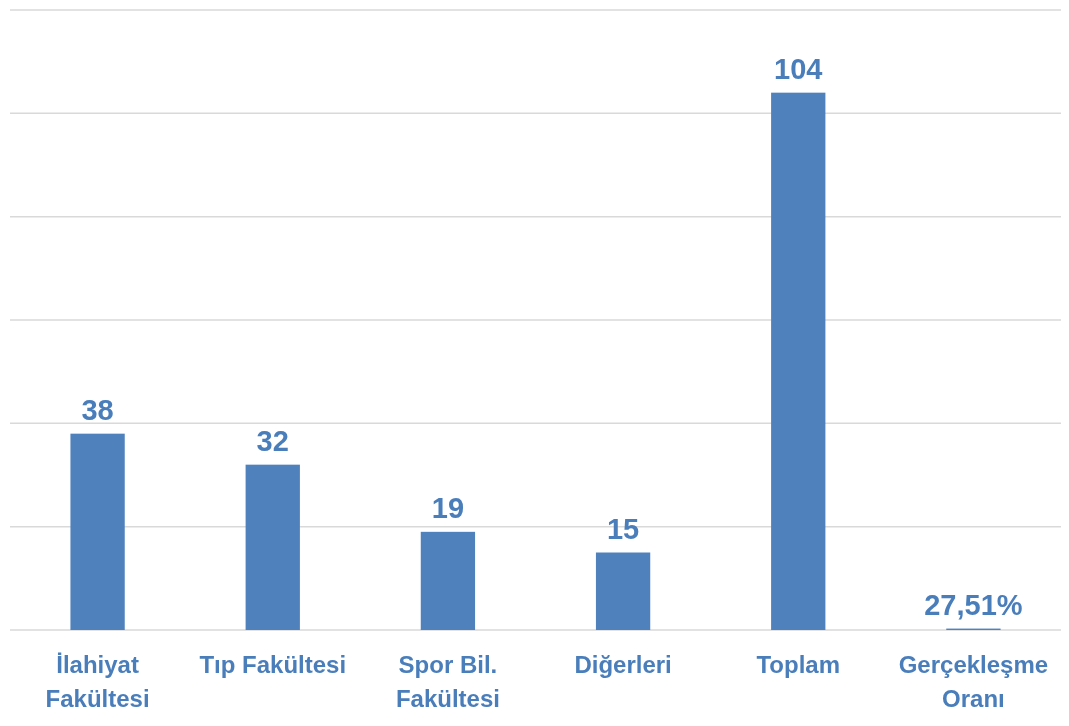 This screenshot has height=726, width=1069. What do you see at coordinates (272, 440) in the screenshot?
I see `data-label: 32` at bounding box center [272, 440].